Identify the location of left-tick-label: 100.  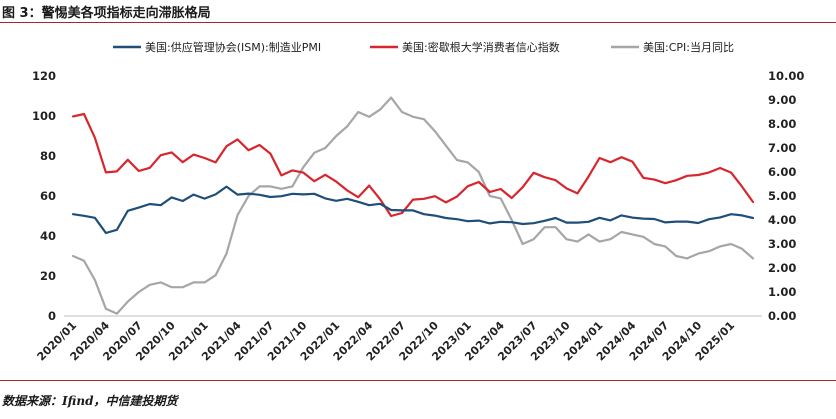
(44, 116).